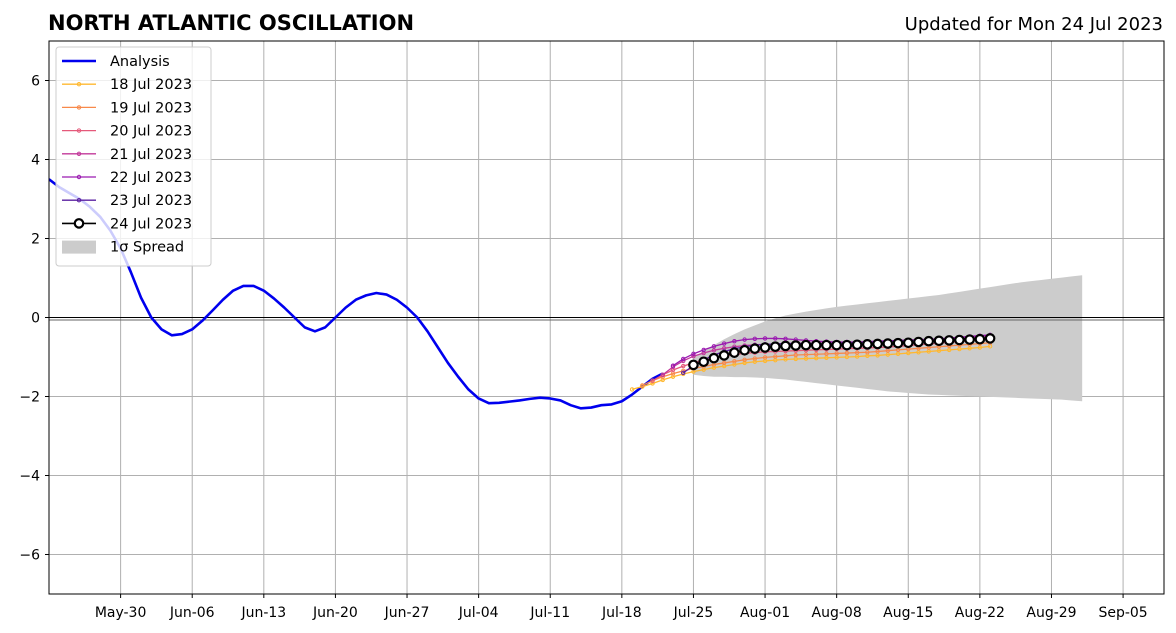  I want to click on y-tick-label: −4, so click(29, 477).